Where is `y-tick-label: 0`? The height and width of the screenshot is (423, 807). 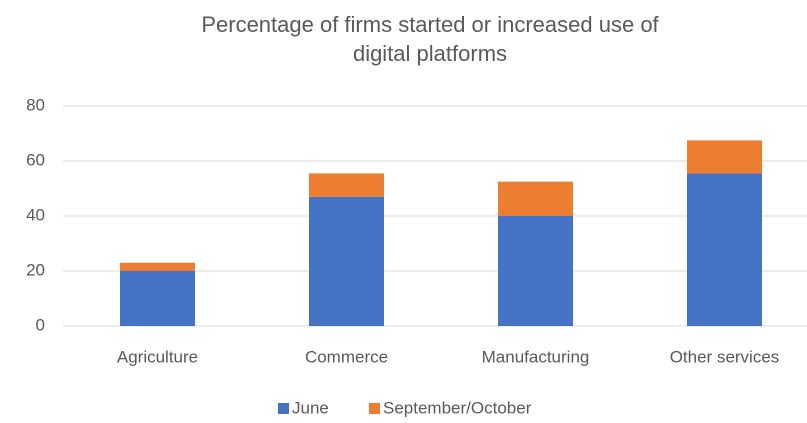 y-tick-label: 0 is located at coordinates (40, 324).